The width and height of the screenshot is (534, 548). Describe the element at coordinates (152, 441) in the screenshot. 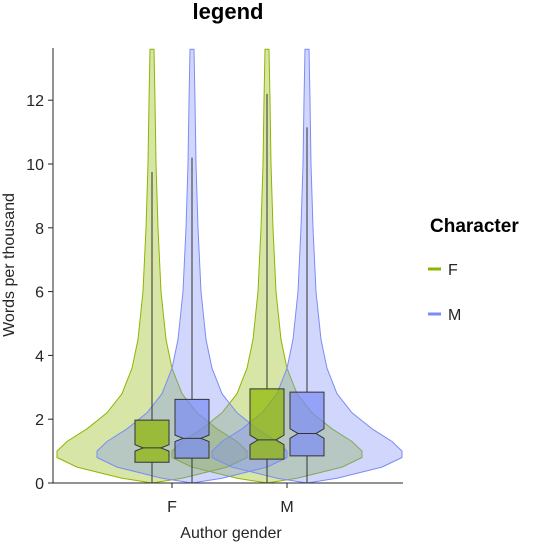

I see `box-f-f` at that location.